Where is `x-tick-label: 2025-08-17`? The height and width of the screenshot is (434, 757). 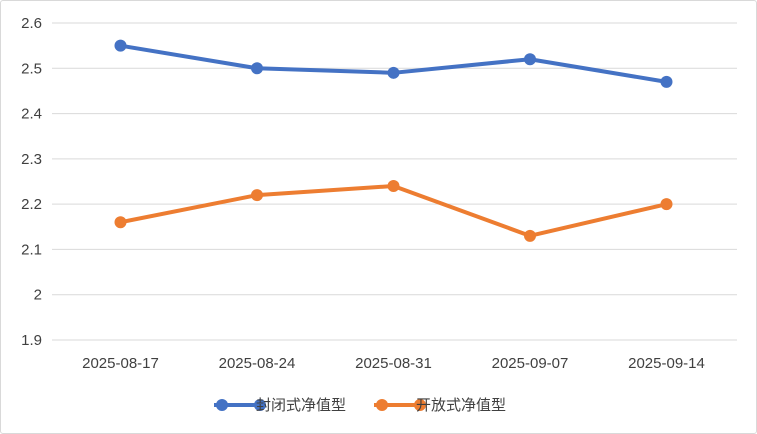
x-tick-label: 2025-08-17 is located at coordinates (120, 363).